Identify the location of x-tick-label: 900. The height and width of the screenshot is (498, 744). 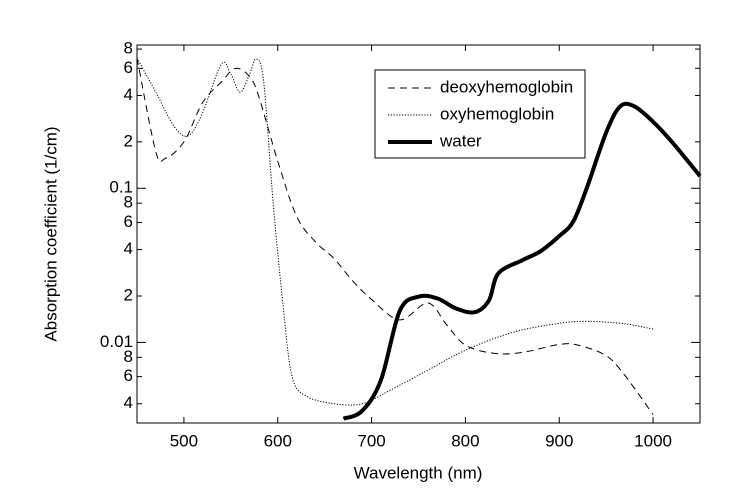
(559, 440).